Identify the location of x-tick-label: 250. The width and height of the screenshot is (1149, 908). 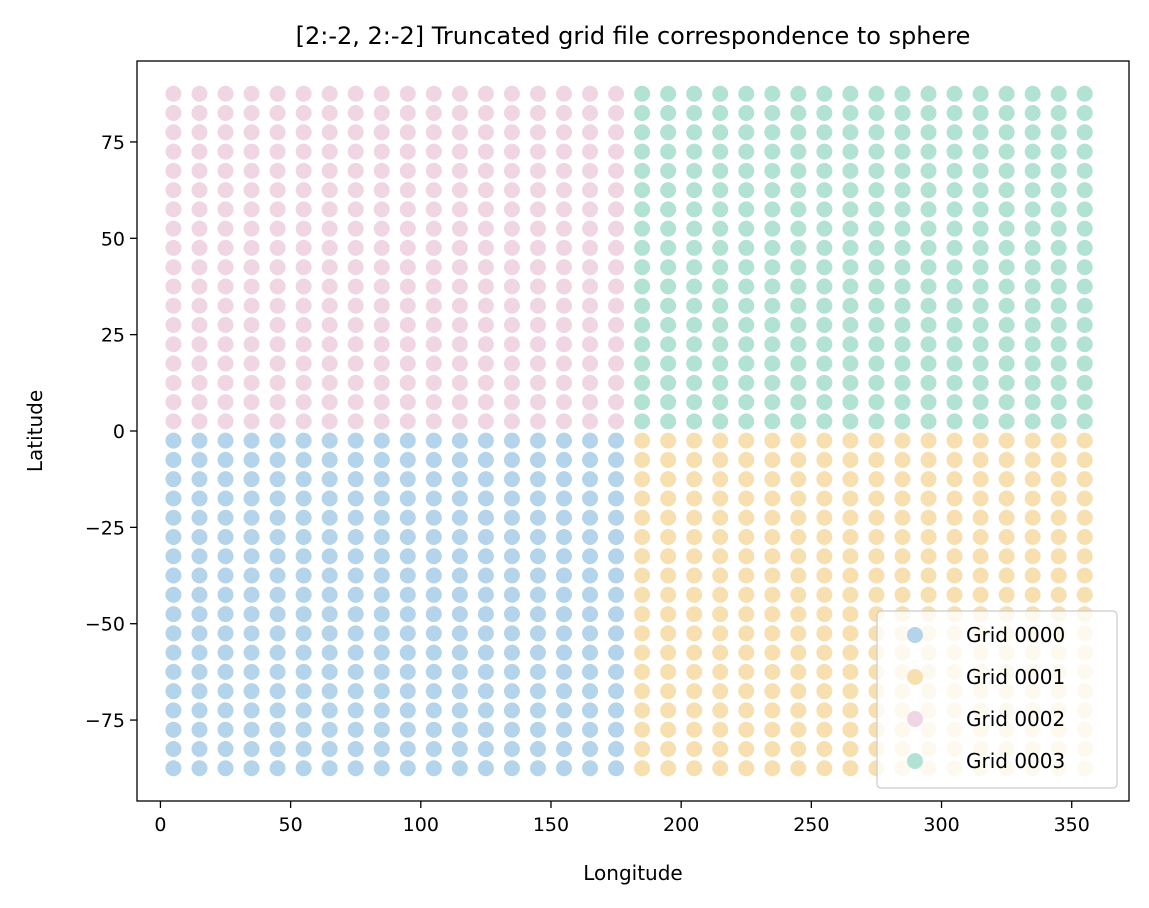
(811, 825).